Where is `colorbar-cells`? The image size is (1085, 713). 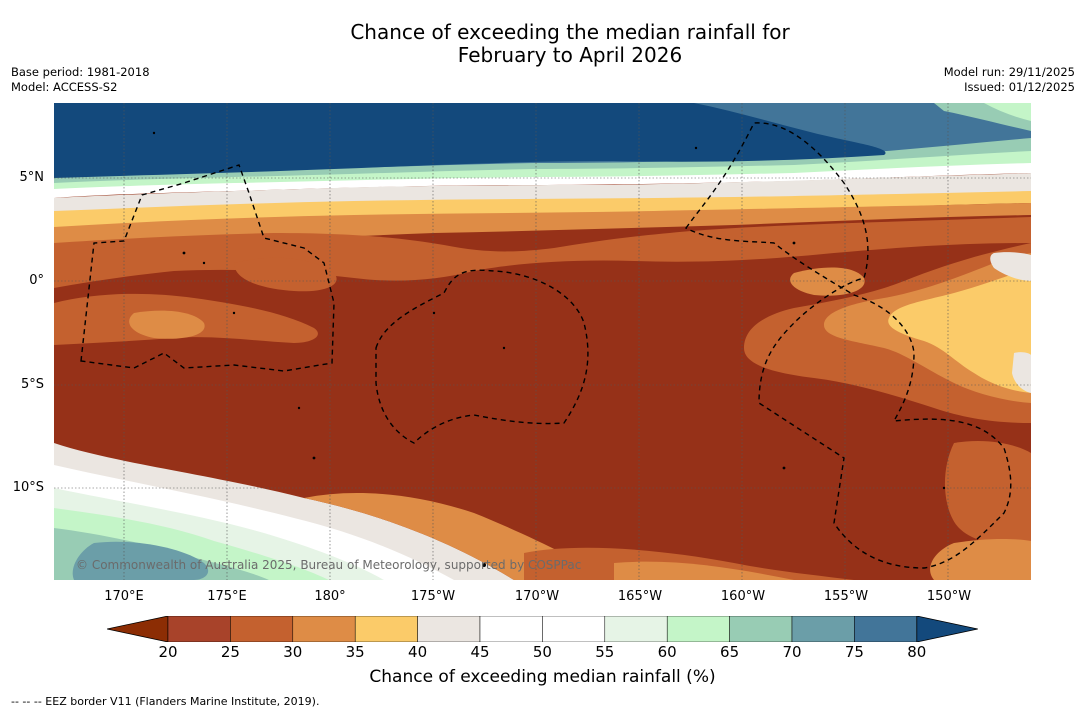
colorbar-cells is located at coordinates (542, 629).